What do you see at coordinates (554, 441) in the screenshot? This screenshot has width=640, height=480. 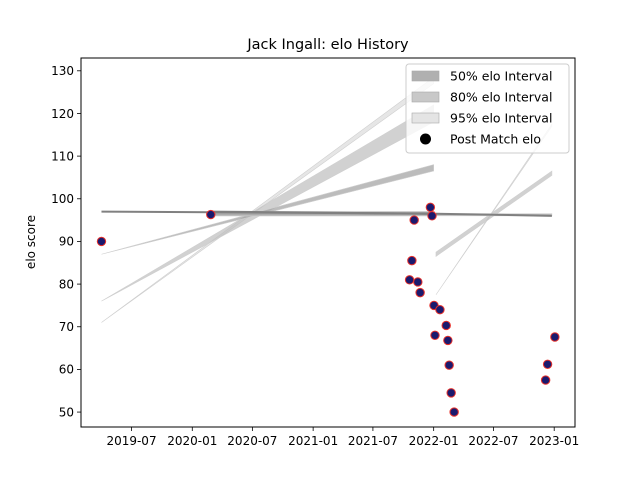 I see `x-tick-label-8: 2023-01` at bounding box center [554, 441].